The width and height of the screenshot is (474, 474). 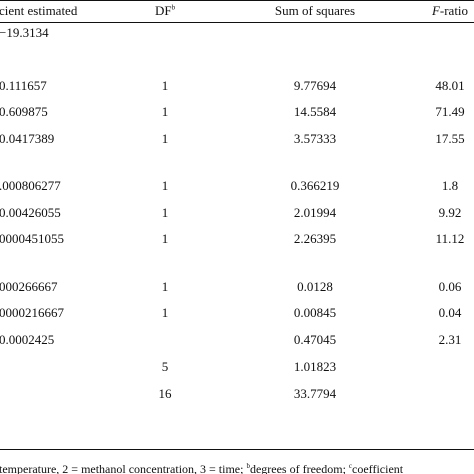 I want to click on cell-f-ratio: 0.04, so click(x=450, y=312).